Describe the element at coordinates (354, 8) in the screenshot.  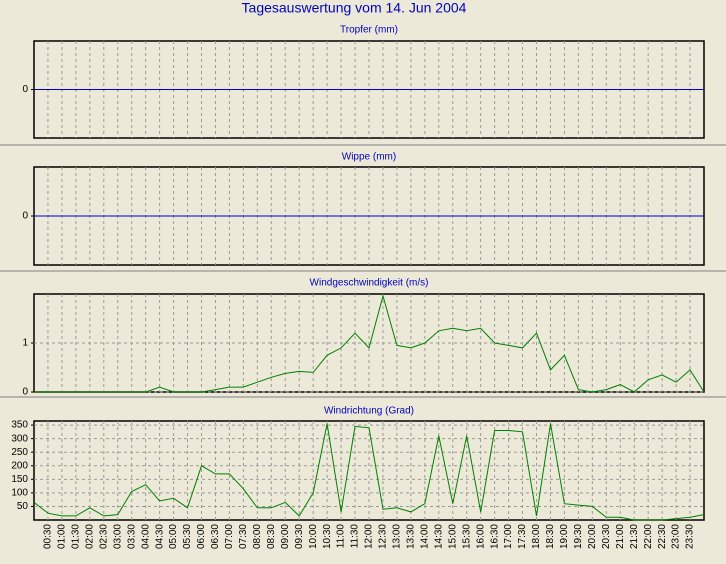
I see `page-title: Tagesauswertung vom 14. Jun 2004` at that location.